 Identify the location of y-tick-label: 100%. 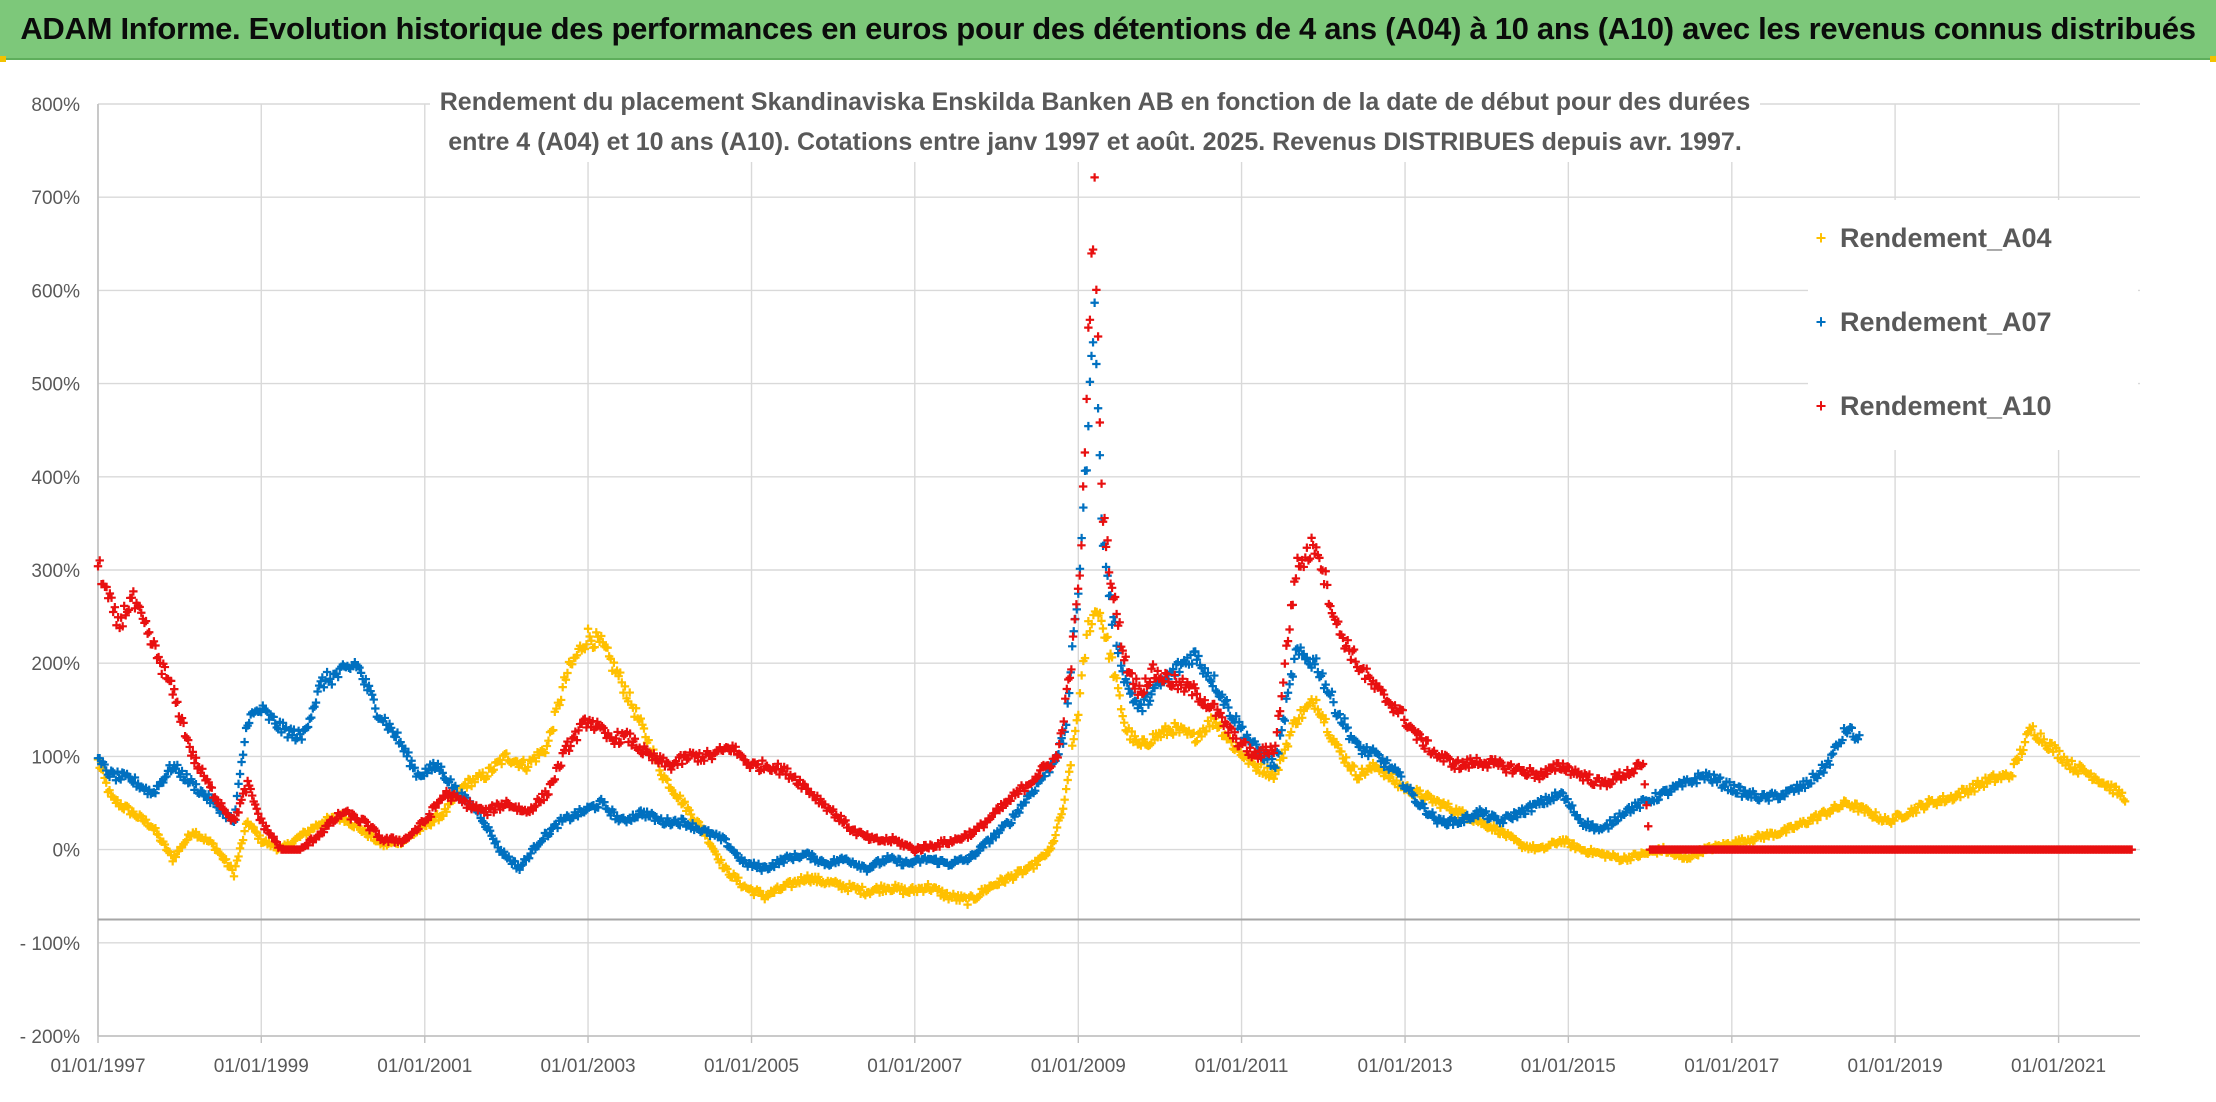
(55, 757).